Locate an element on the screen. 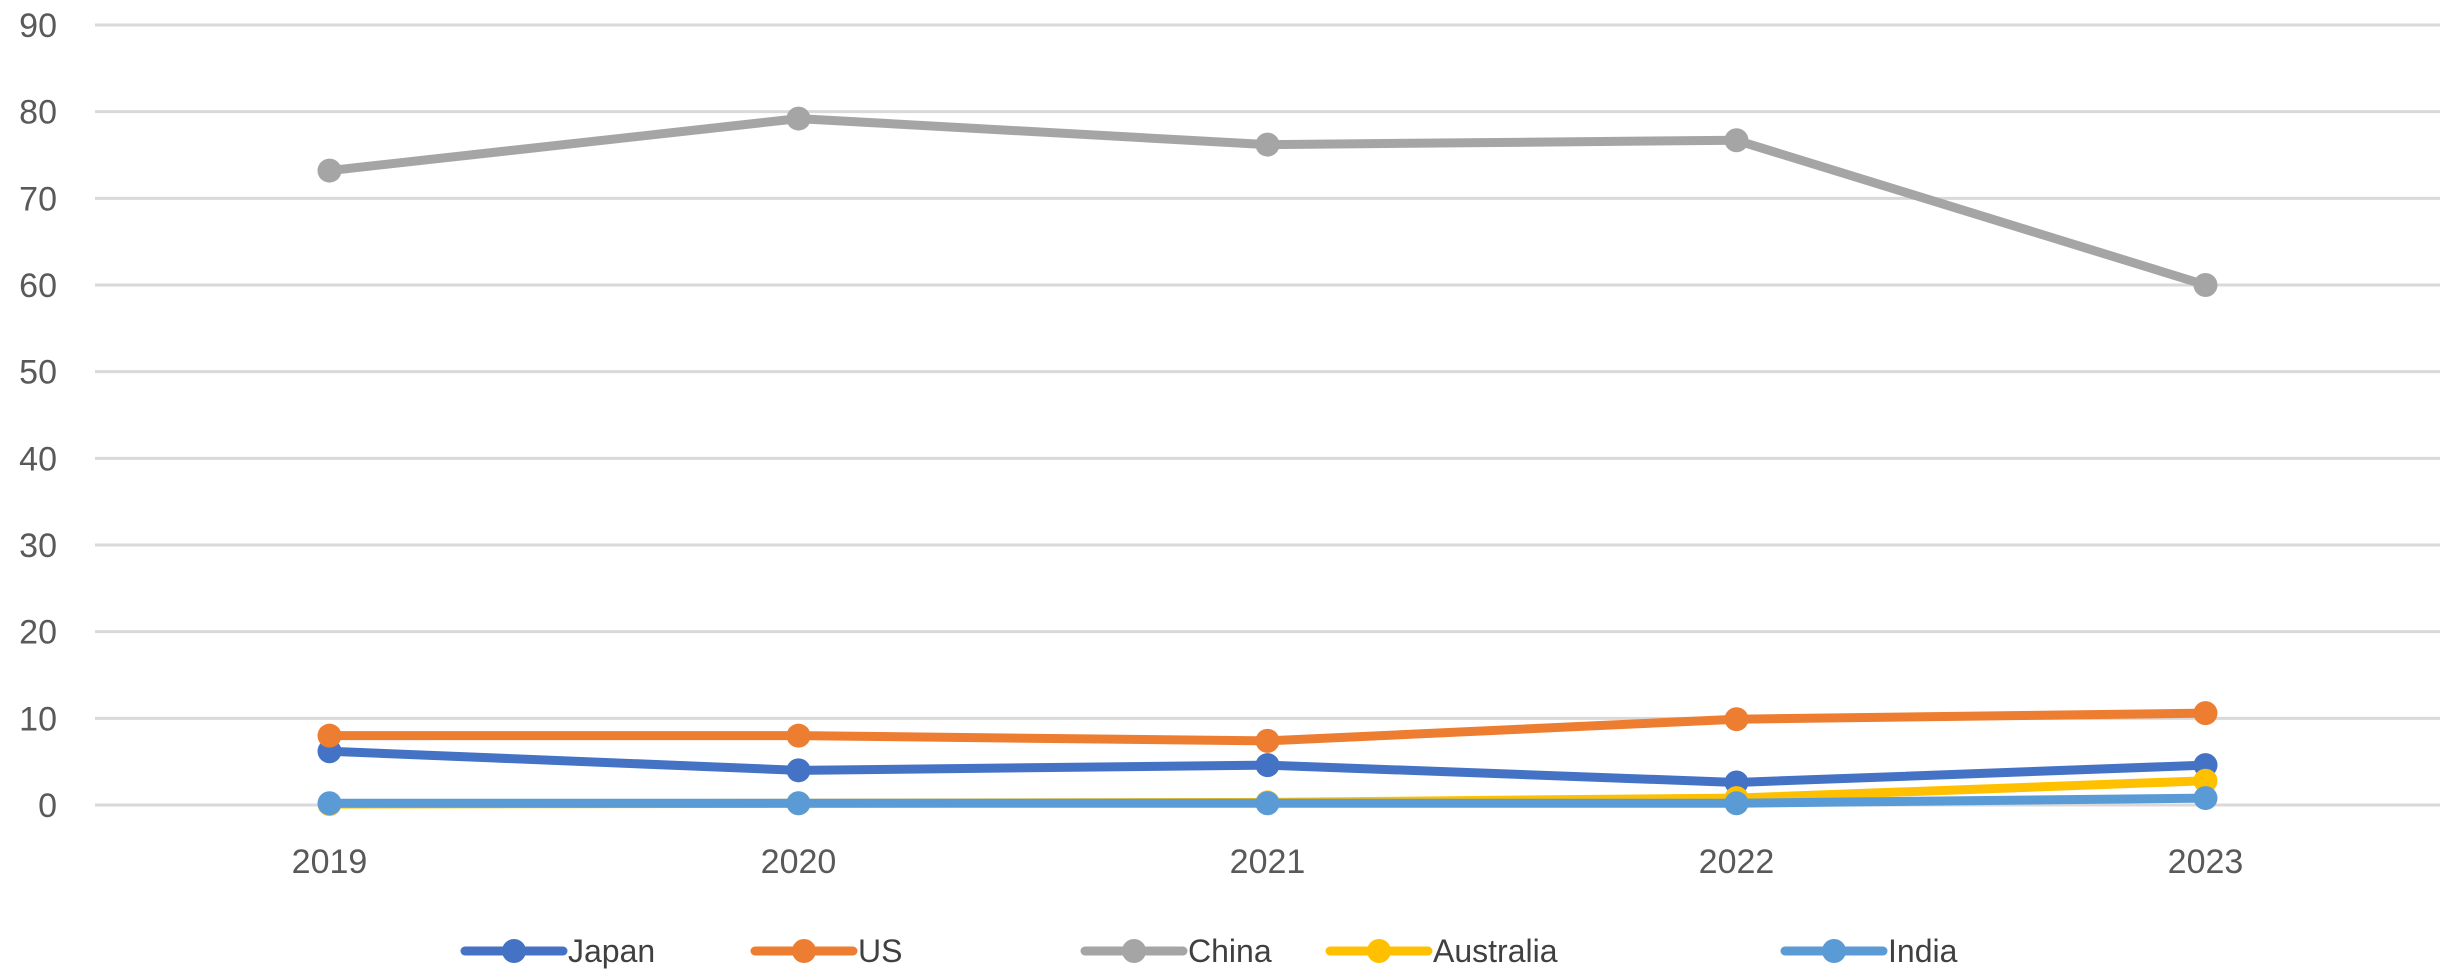 This screenshot has width=2455, height=969. x-tick-label: 2022 is located at coordinates (1737, 862).